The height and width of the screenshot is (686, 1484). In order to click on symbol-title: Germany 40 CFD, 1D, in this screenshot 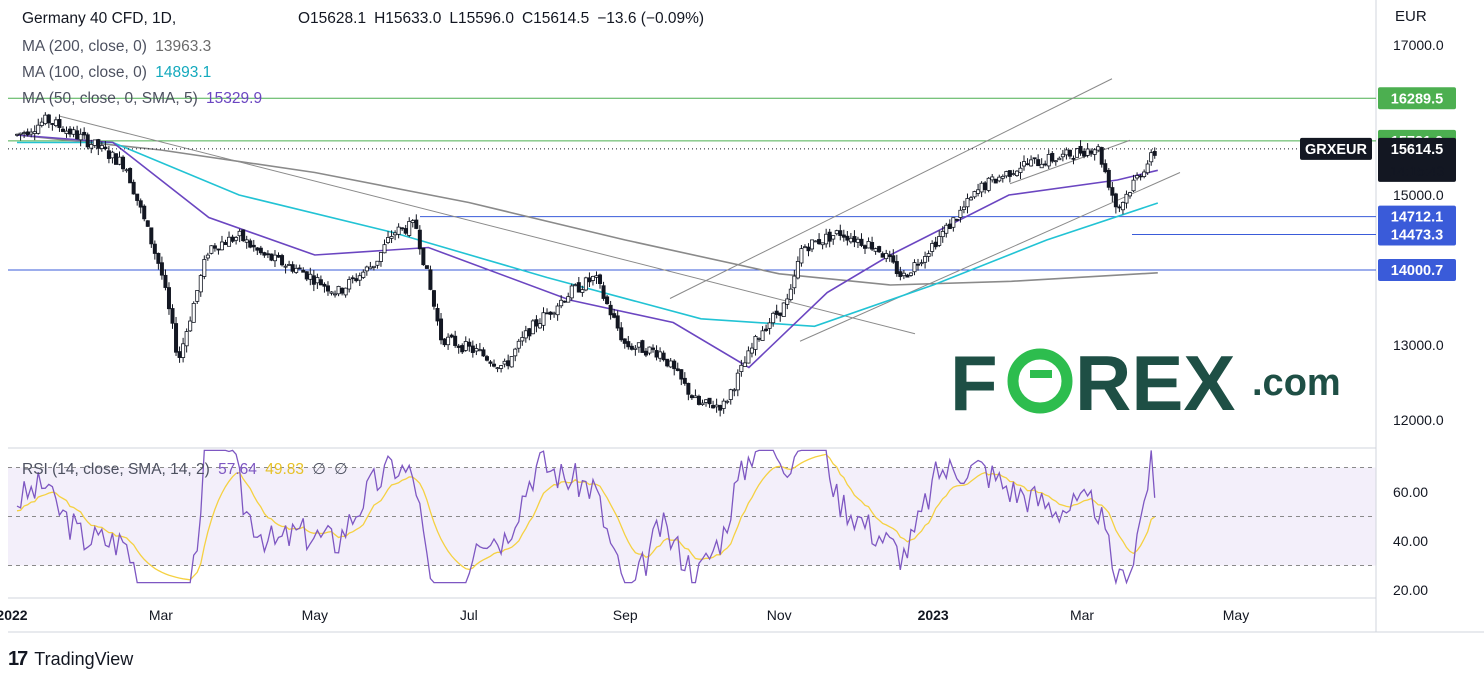, I will do `click(99, 18)`.